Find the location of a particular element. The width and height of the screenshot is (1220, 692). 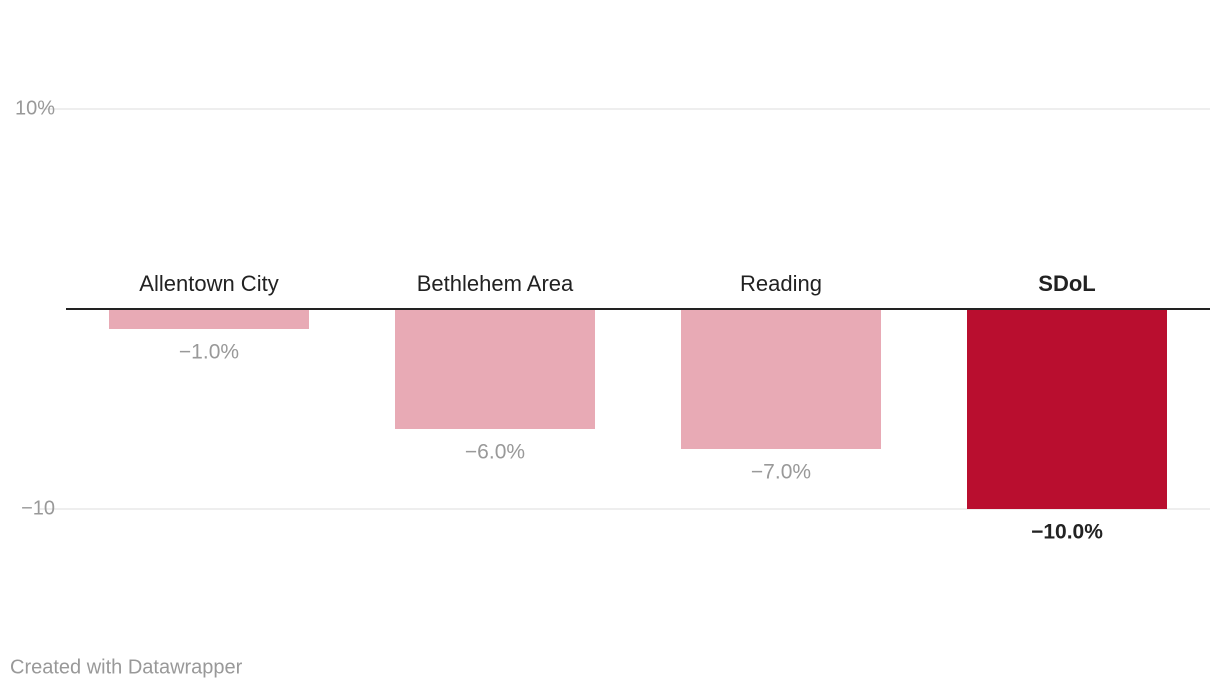

value-label: −10.0% is located at coordinates (1067, 532).